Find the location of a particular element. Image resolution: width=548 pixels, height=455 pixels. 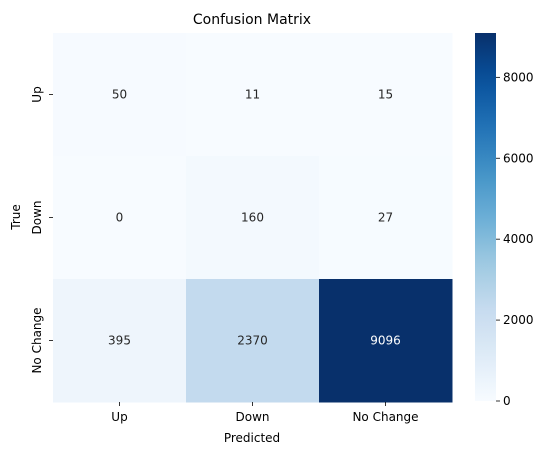

colorbar-tick-label: 4000 is located at coordinates (518, 239).